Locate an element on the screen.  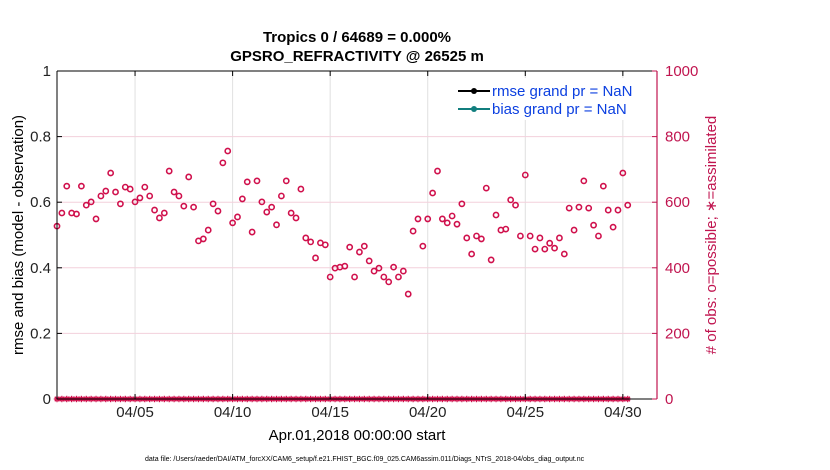
left-tick-label-4: 0.8 is located at coordinates (40, 137).